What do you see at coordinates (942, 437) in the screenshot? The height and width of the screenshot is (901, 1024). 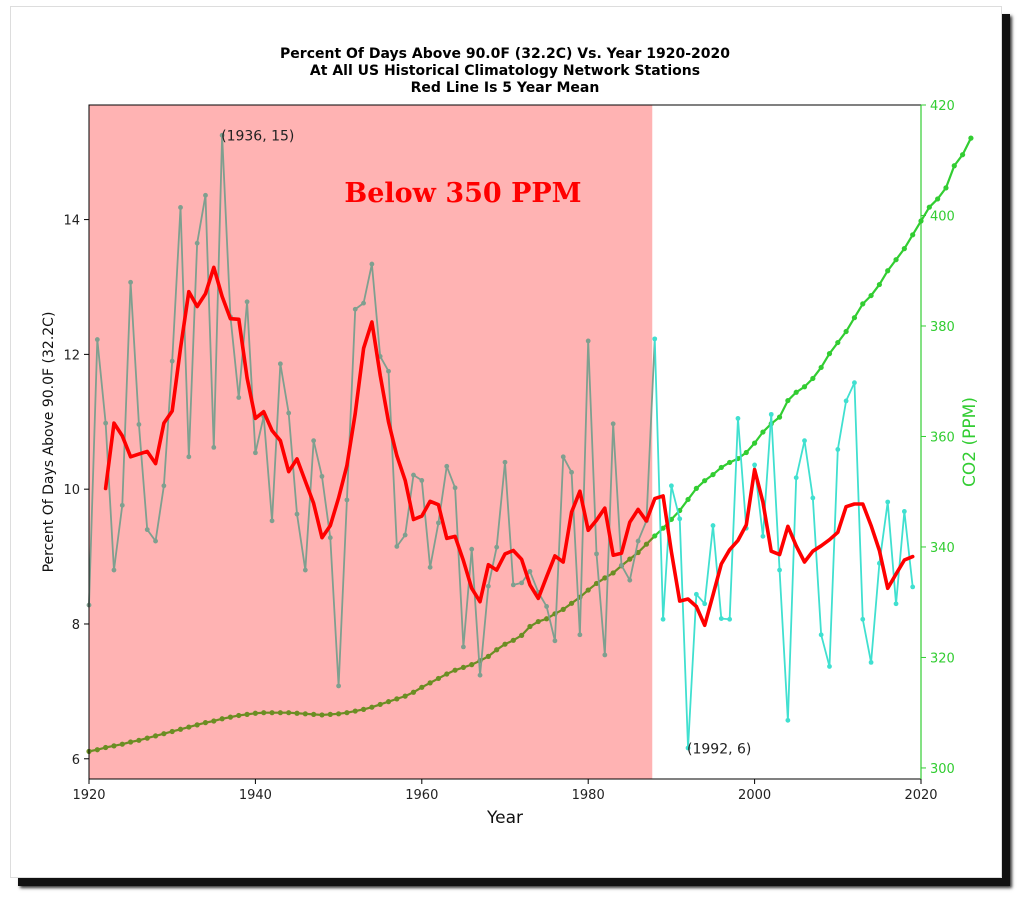 I see `right-tick-label: 360` at bounding box center [942, 437].